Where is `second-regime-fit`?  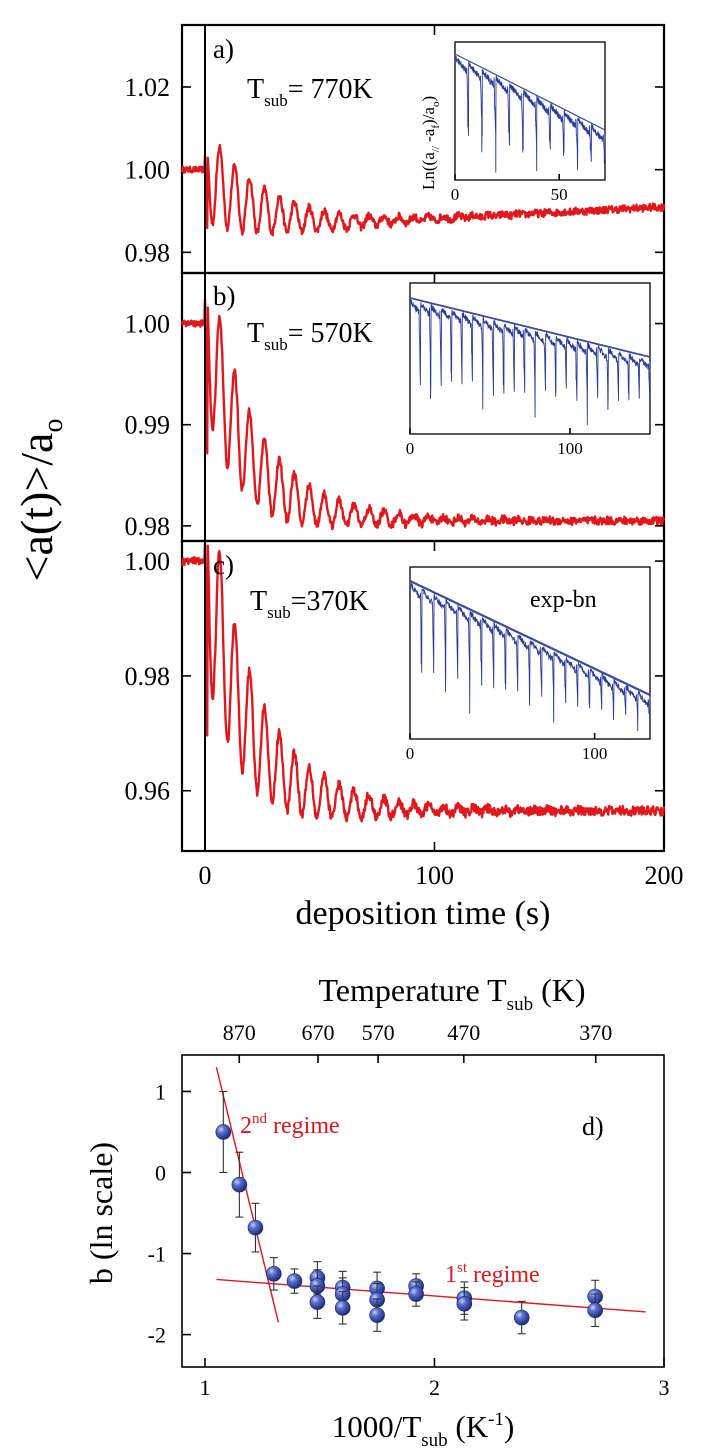
second-regime-fit is located at coordinates (247, 1194).